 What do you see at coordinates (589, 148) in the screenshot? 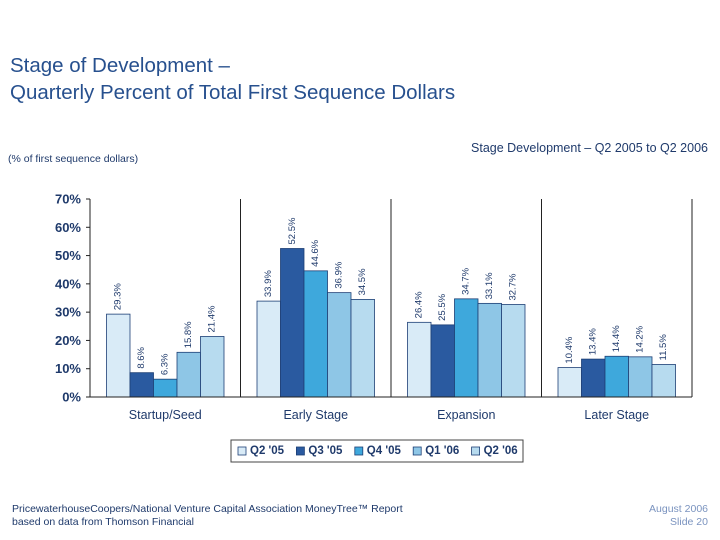
I see `chart-title: Stage Development – Q2 2005 to Q2 2006` at bounding box center [589, 148].